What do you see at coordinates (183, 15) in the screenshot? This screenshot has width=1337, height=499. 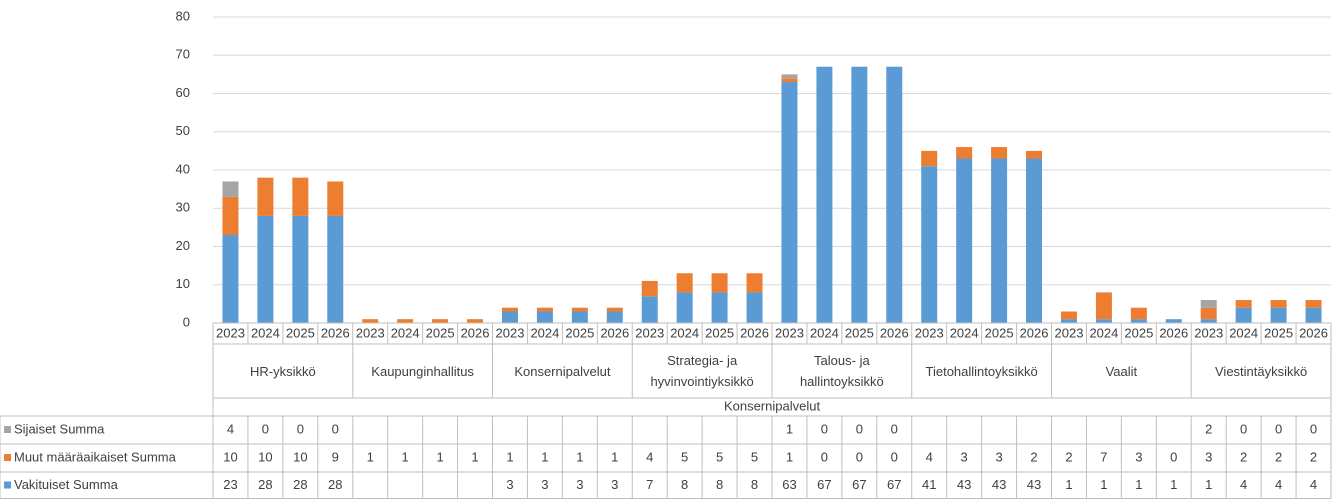 I see `y-tick-label: 80` at bounding box center [183, 15].